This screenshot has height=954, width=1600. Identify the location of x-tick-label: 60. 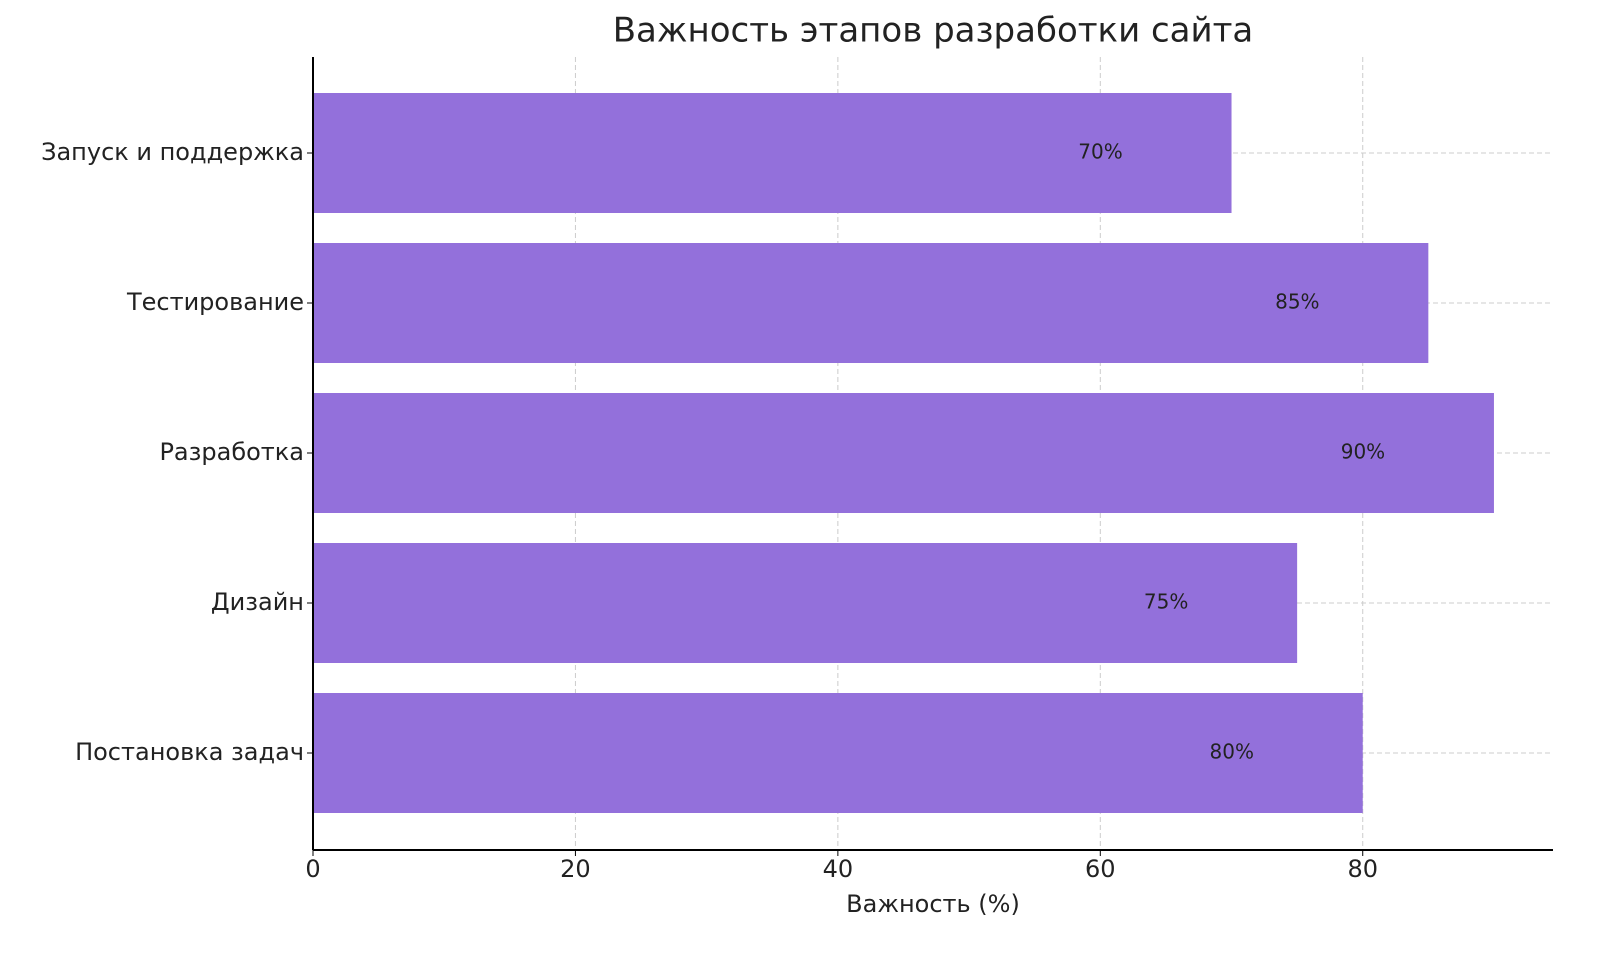
(1100, 869).